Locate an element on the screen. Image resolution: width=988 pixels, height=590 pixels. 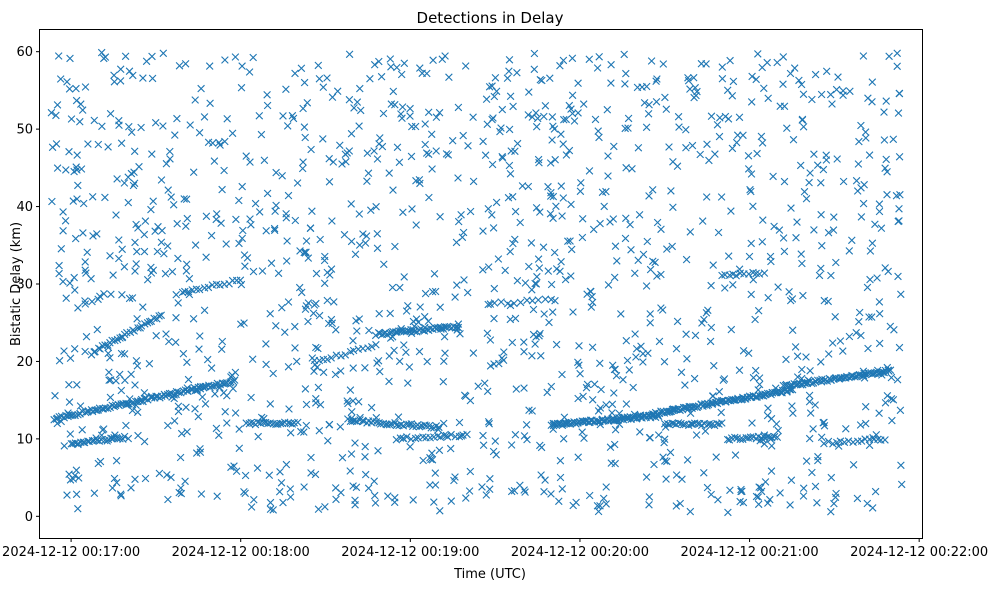
x-tick-label: 2024-12-12 00:18:00 is located at coordinates (241, 552).